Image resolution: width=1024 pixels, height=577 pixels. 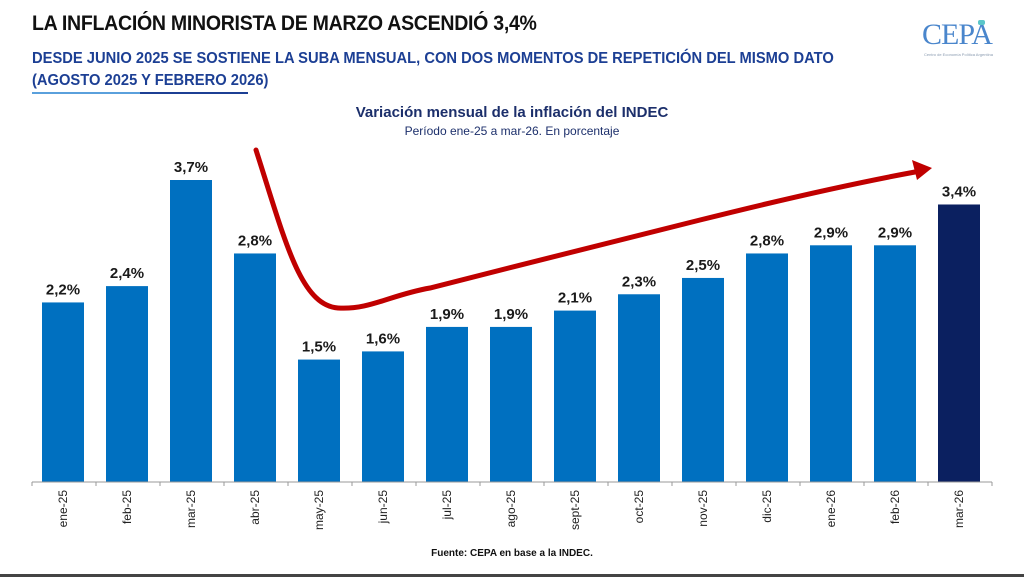 What do you see at coordinates (447, 505) in the screenshot?
I see `x-tick-label: jul-25` at bounding box center [447, 505].